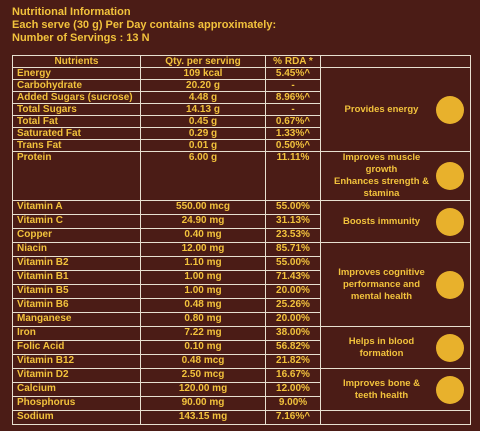 The image size is (480, 431). What do you see at coordinates (381, 187) in the screenshot?
I see `benefit-line: Enhances strength & stamina` at bounding box center [381, 187].